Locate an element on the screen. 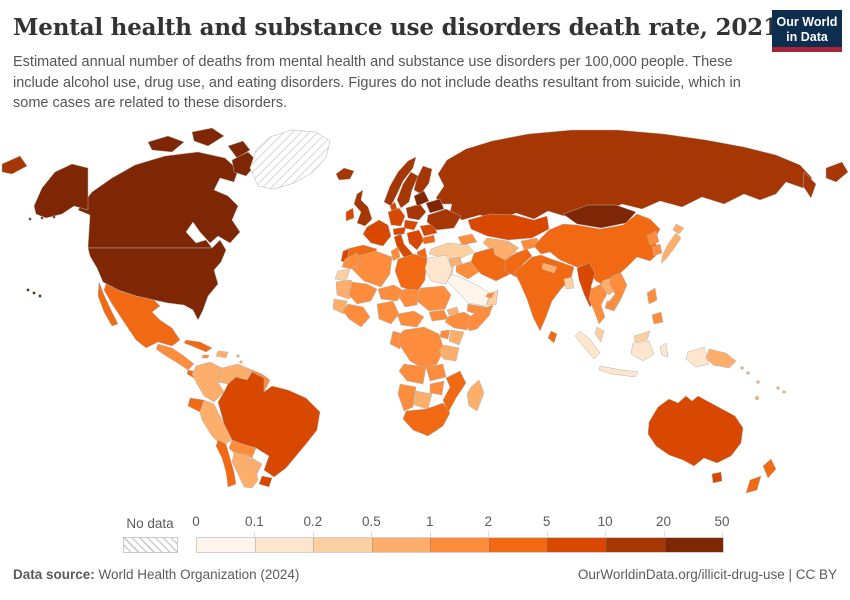 The height and width of the screenshot is (600, 850). country-norway is located at coordinates (400, 181).